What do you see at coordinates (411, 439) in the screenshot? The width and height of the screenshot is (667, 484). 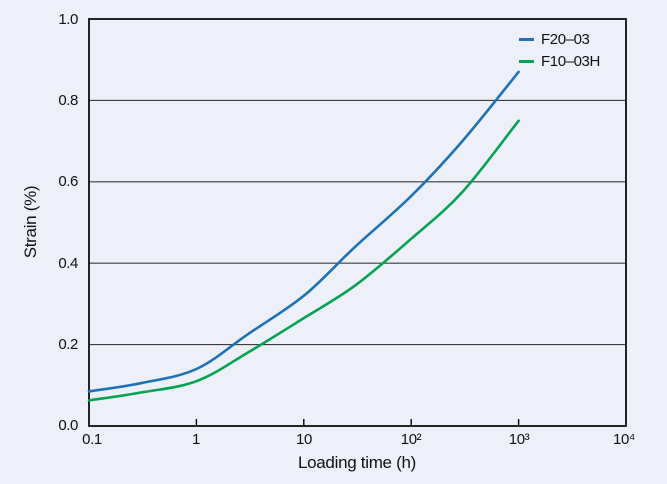 I see `x-tick-label: 10²` at bounding box center [411, 439].